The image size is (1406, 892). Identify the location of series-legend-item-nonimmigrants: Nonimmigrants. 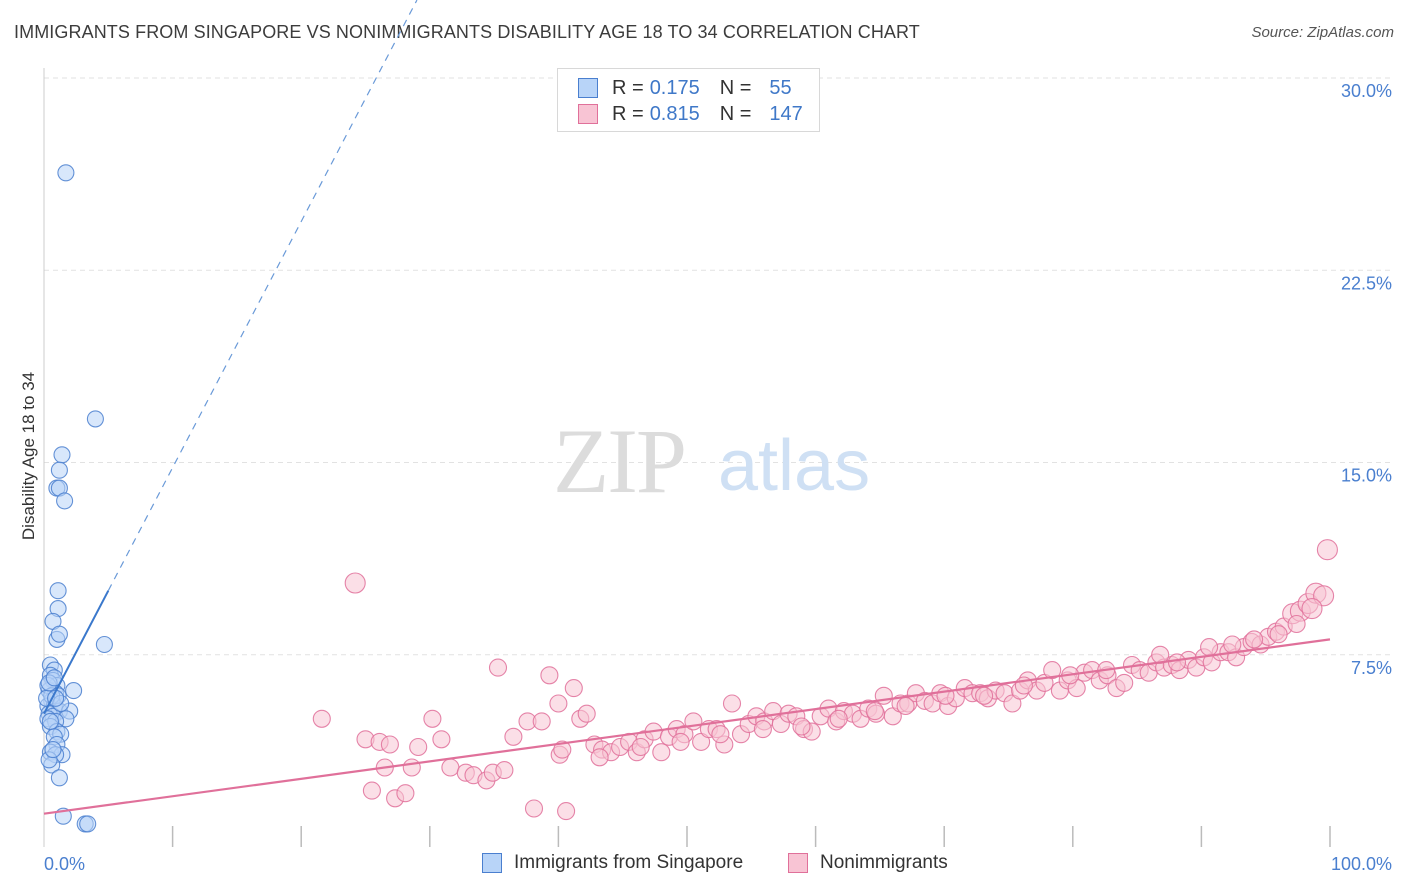
(868, 863).